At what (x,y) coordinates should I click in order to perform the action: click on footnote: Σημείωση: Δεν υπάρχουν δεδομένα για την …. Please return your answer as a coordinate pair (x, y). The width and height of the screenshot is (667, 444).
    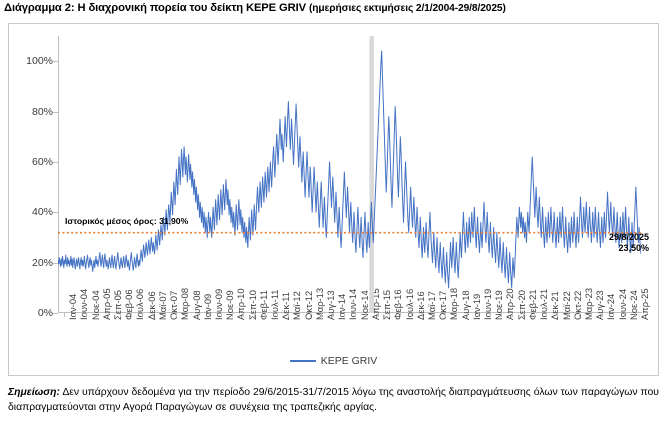
    Looking at the image, I should click on (333, 400).